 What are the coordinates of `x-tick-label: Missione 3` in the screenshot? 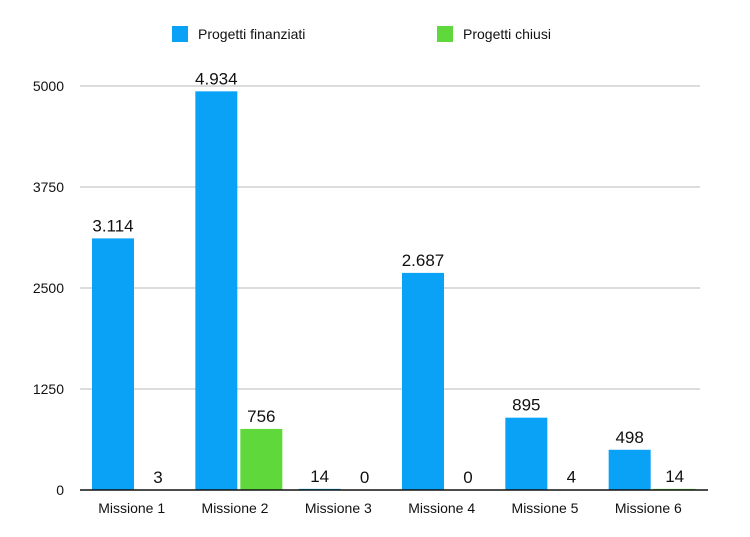 It's located at (338, 508).